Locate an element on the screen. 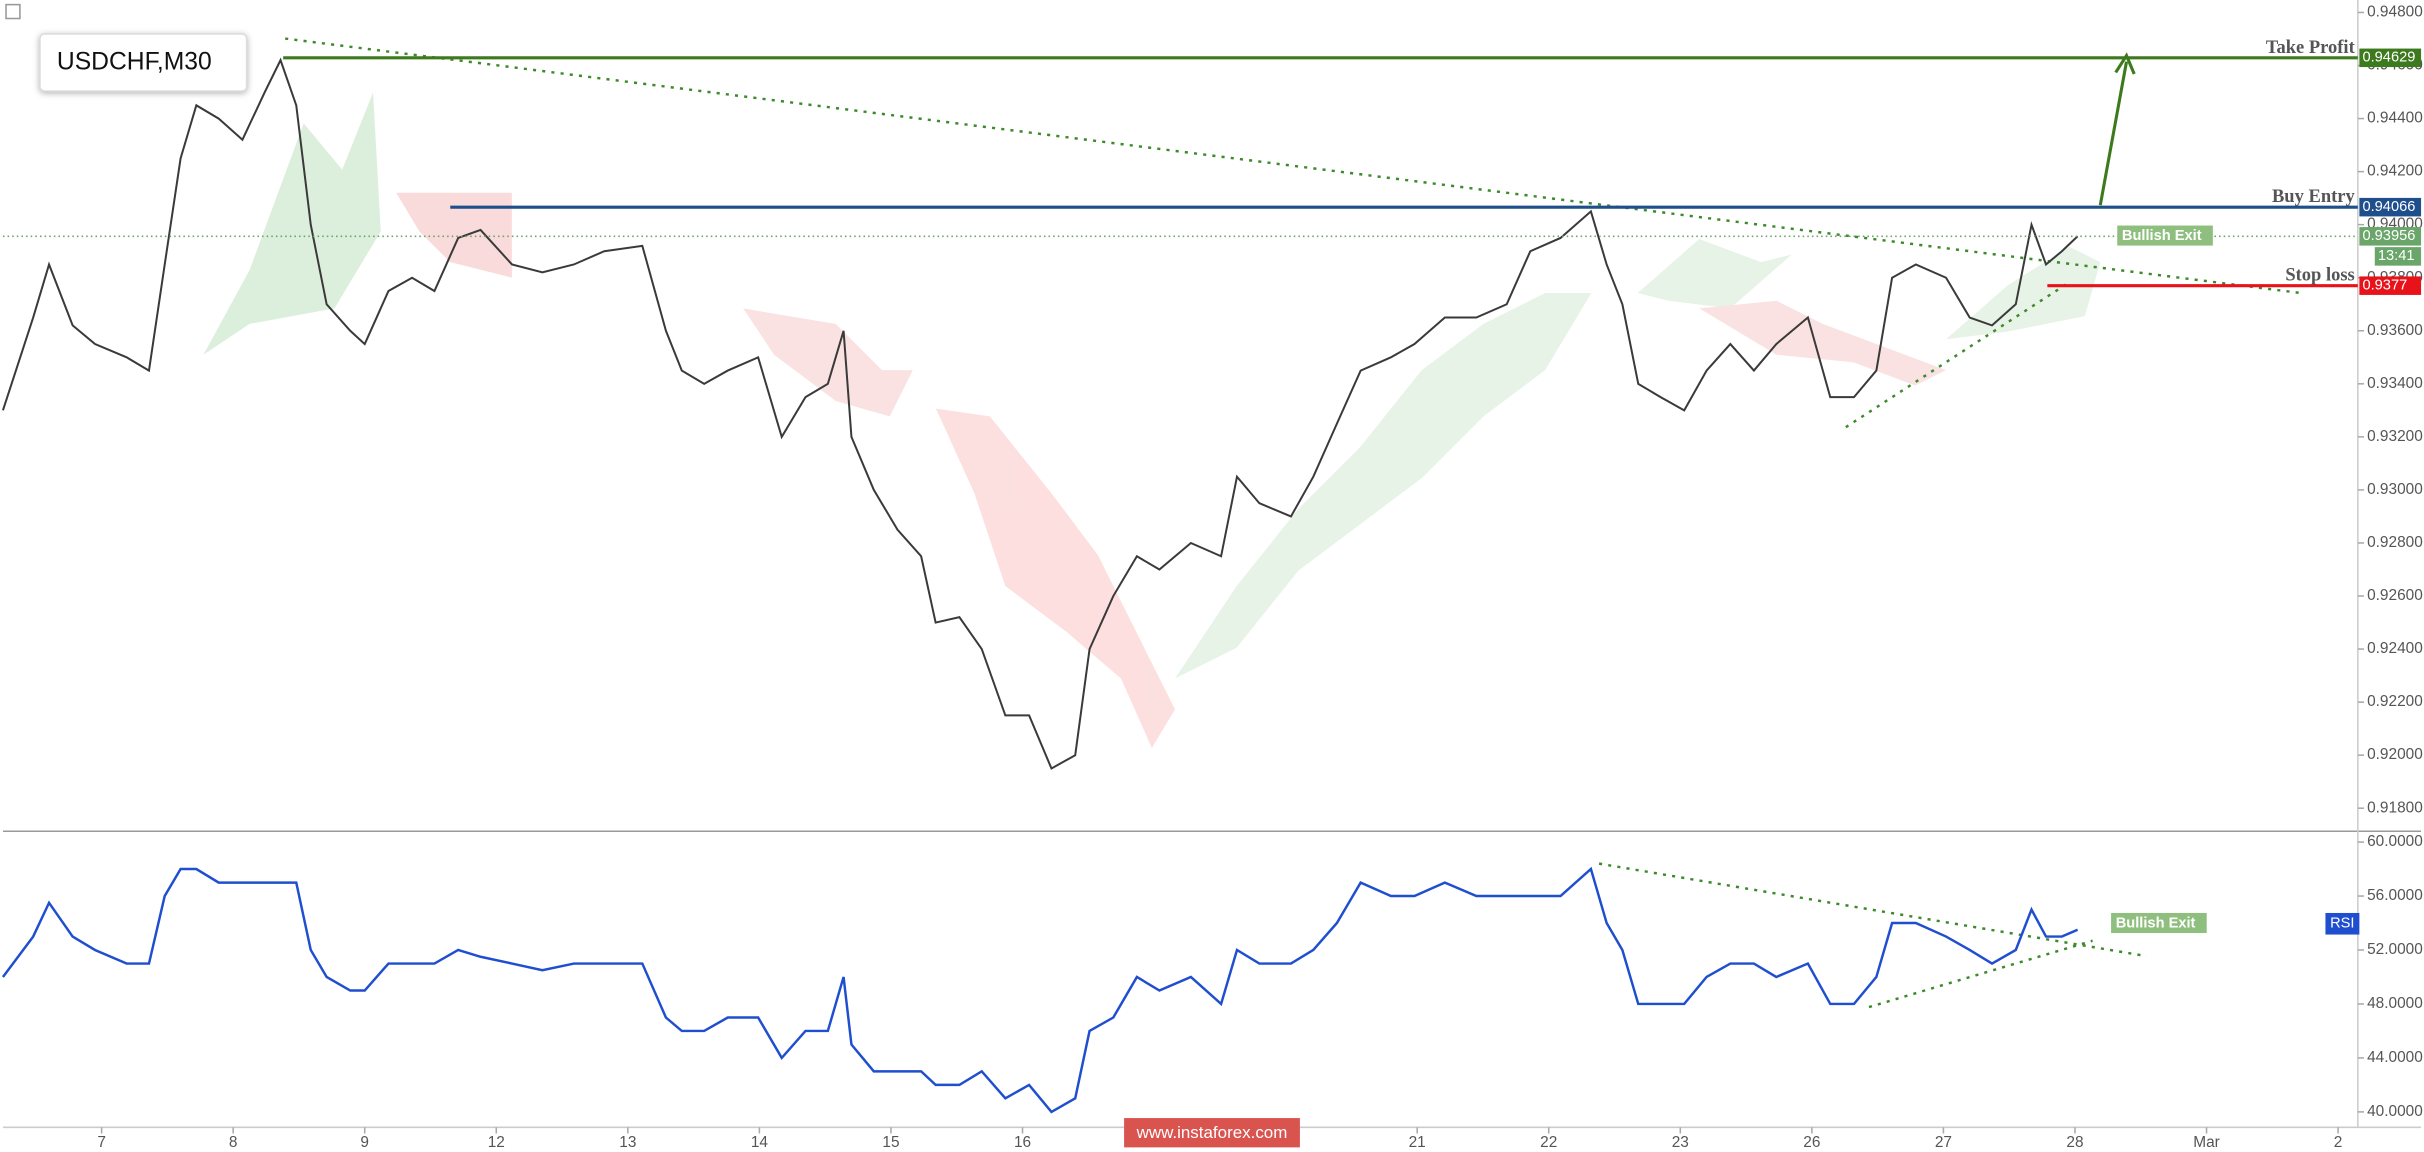 This screenshot has width=2424, height=1152. x-tick-label: 28 is located at coordinates (2074, 1142).